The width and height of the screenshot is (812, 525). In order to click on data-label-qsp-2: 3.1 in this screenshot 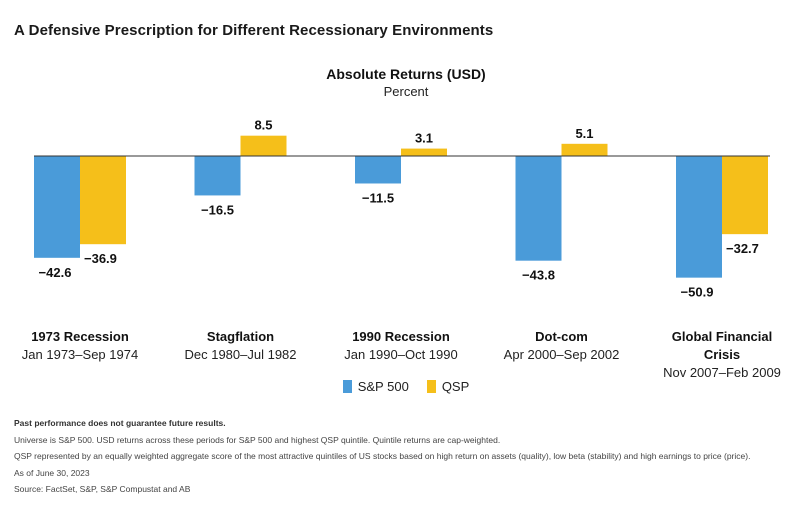, I will do `click(424, 138)`.